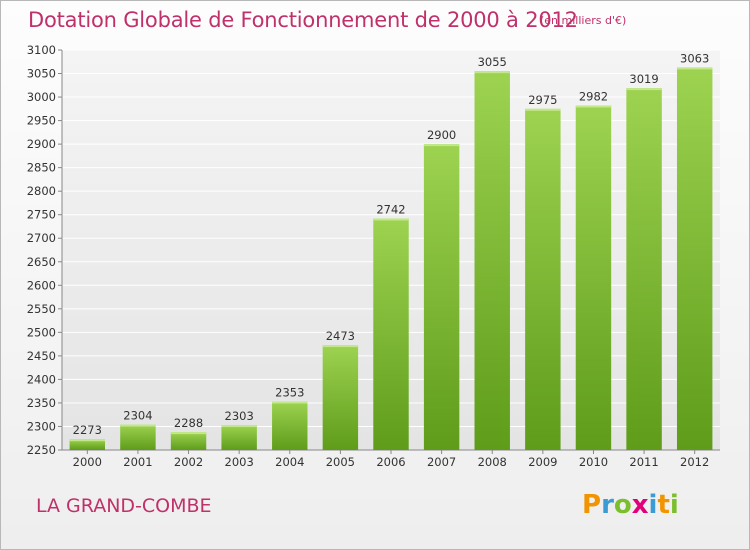 This screenshot has width=750, height=550. What do you see at coordinates (542, 100) in the screenshot?
I see `data-label: 2975` at bounding box center [542, 100].